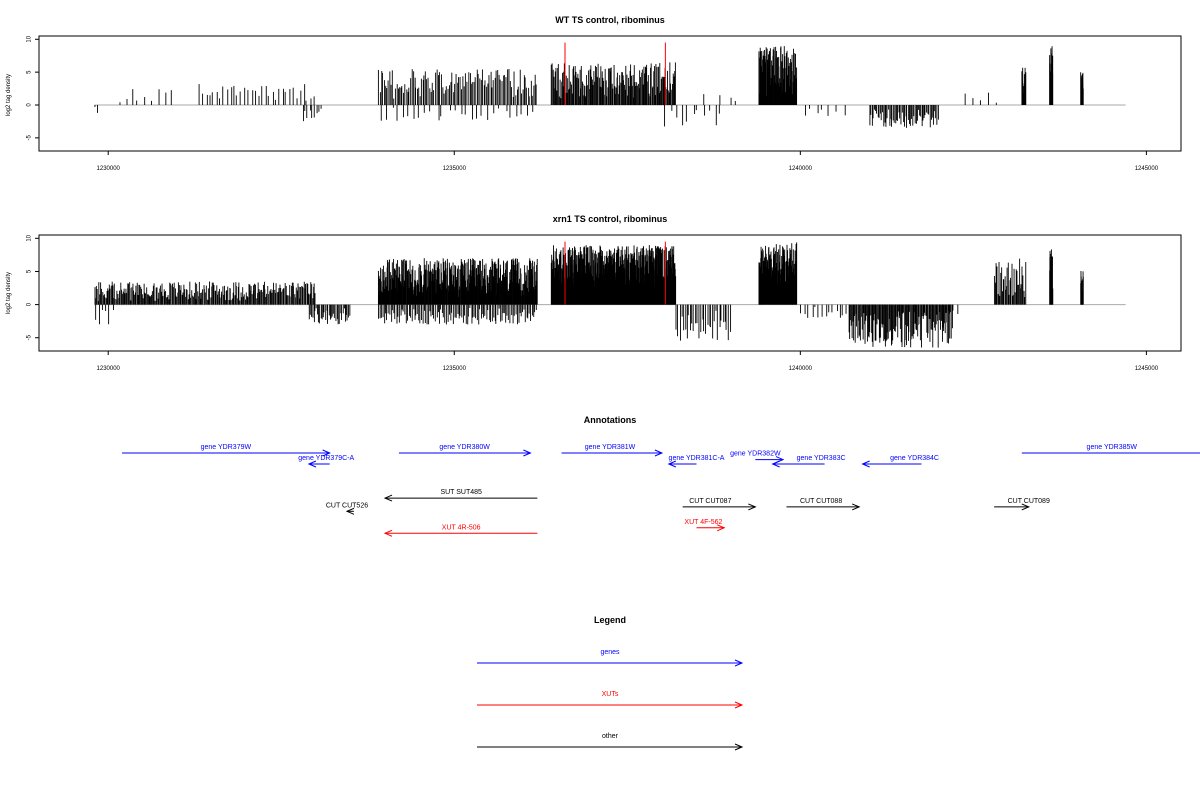  What do you see at coordinates (914, 458) in the screenshot?
I see `annotation-label: gene YDR384C` at bounding box center [914, 458].